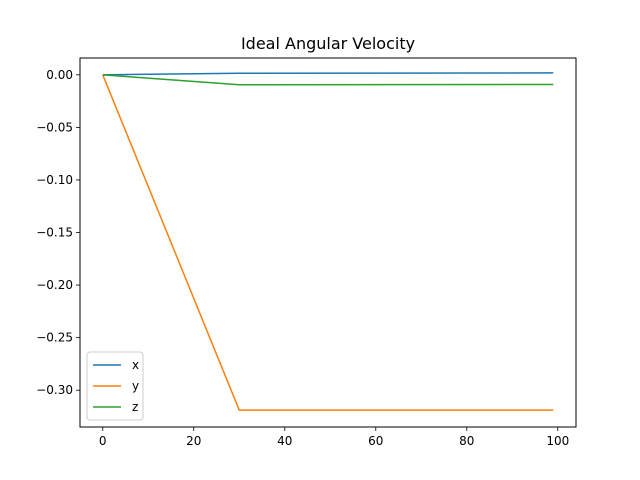  Describe the element at coordinates (334, 437) in the screenshot. I see `x-axis: 0 20 40 60 80 100` at that location.